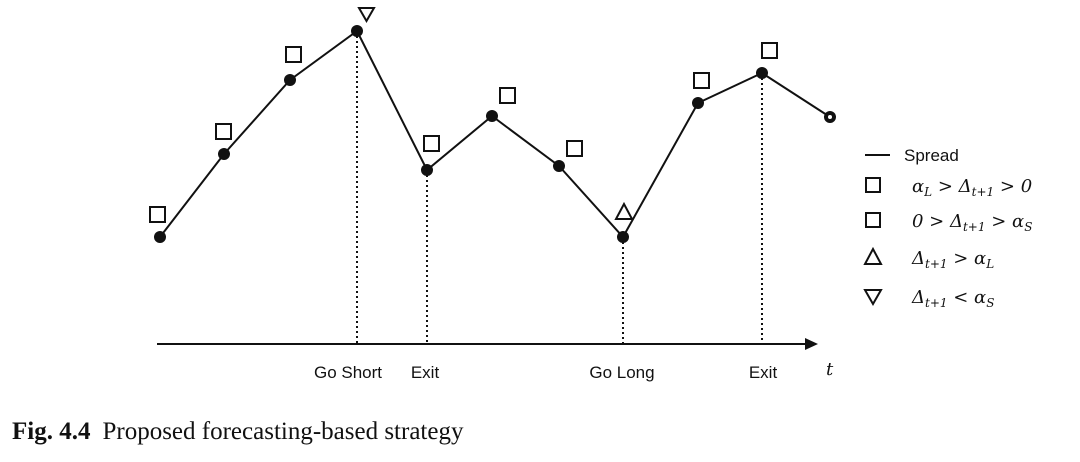  What do you see at coordinates (621, 372) in the screenshot?
I see `event-label-go-long: Go Long` at bounding box center [621, 372].